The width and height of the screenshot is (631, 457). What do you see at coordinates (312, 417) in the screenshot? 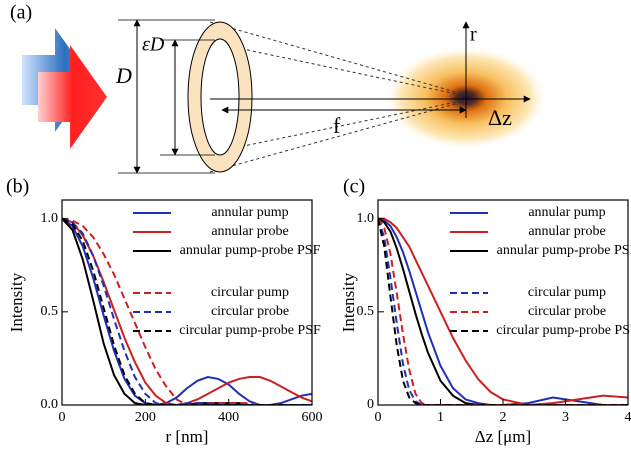
I see `x-tick-label: 600` at bounding box center [312, 417].